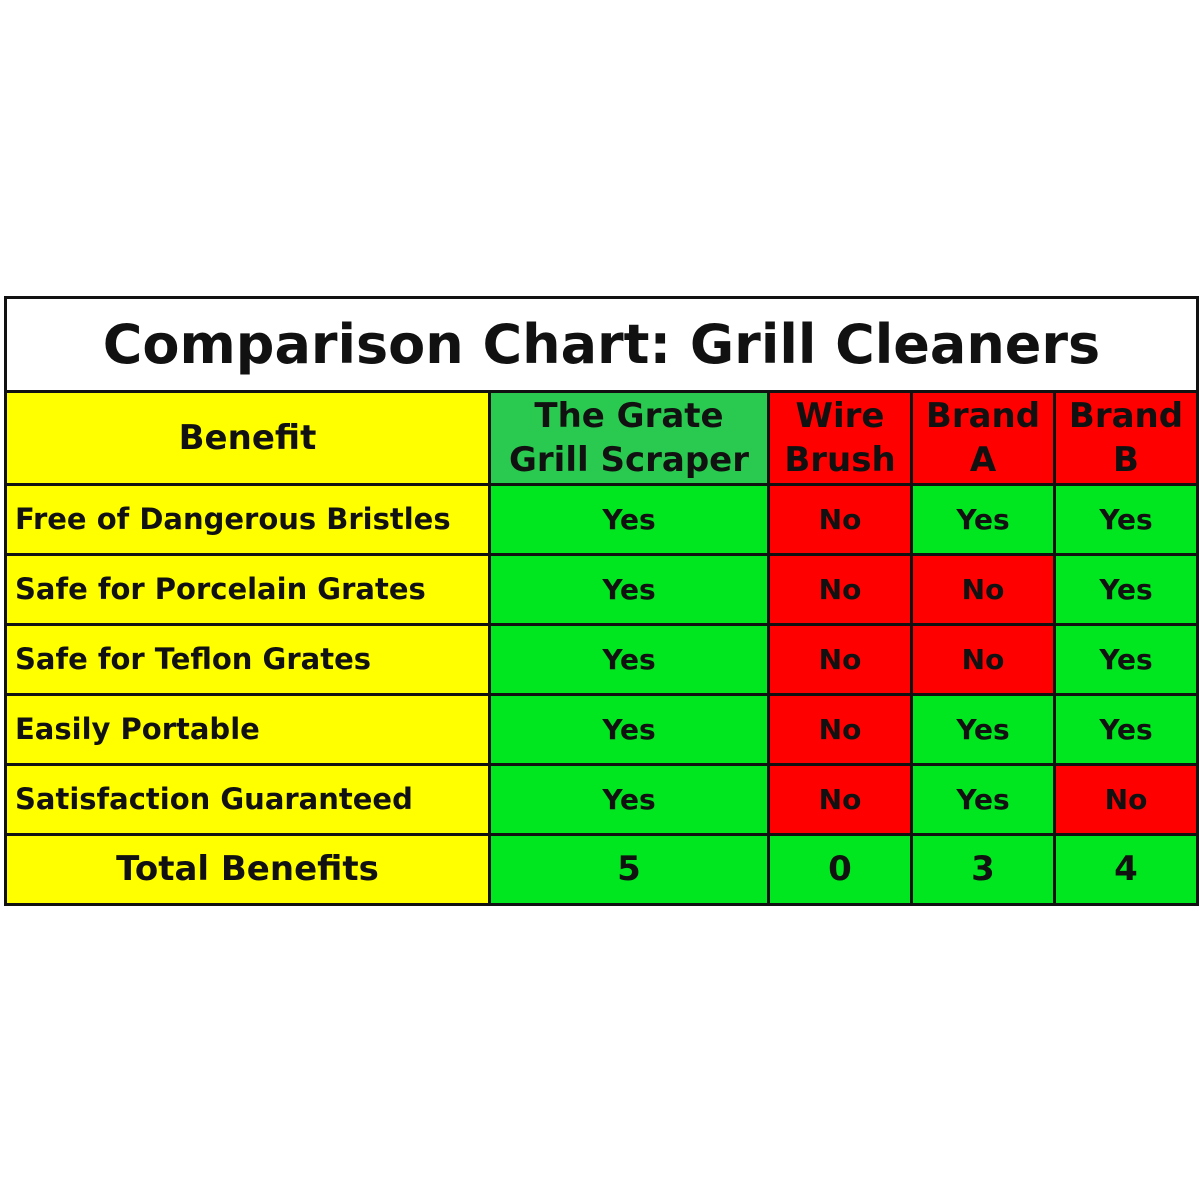 This screenshot has width=1200, height=1200. Describe the element at coordinates (840, 416) in the screenshot. I see `column-header-line: Wire` at that location.